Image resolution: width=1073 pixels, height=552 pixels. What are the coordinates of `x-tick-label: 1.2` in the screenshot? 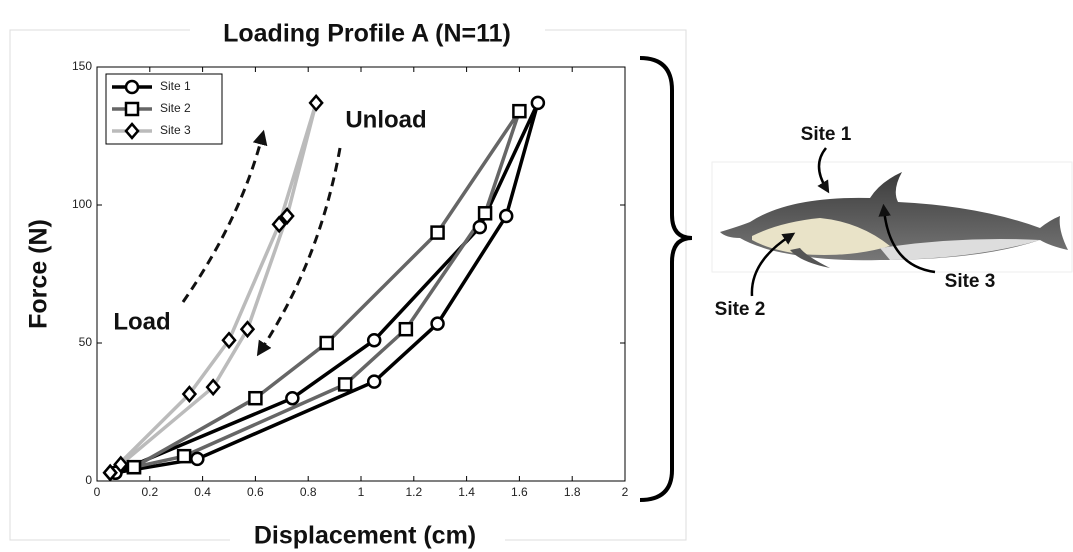 It's located at (413, 492).